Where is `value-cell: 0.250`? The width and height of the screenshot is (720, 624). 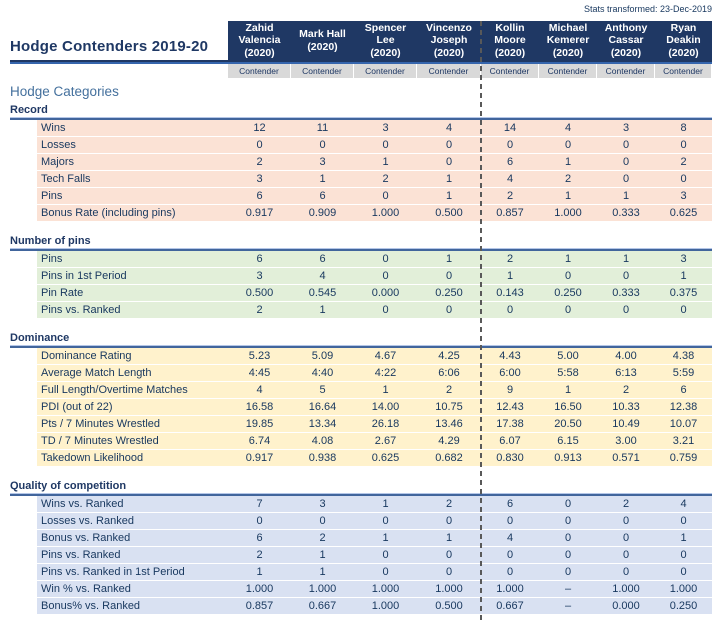
value-cell: 0.250 is located at coordinates (683, 606).